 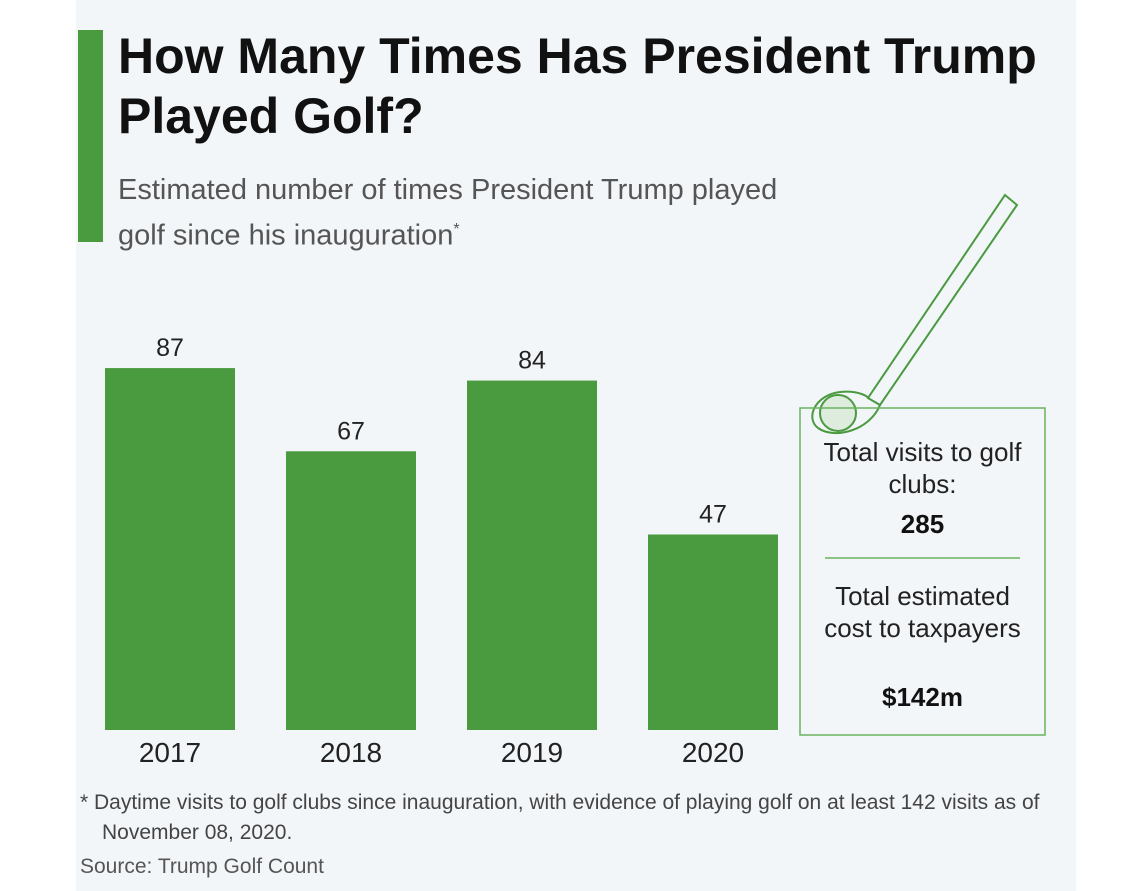 What do you see at coordinates (713, 514) in the screenshot?
I see `value-label: 47` at bounding box center [713, 514].